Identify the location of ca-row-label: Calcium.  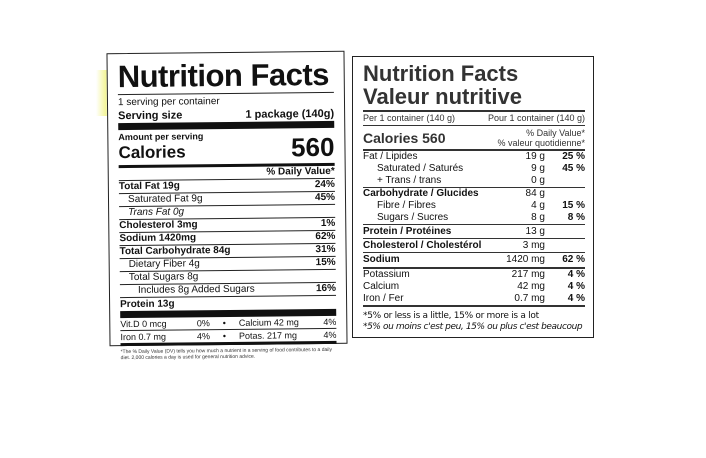
(381, 286).